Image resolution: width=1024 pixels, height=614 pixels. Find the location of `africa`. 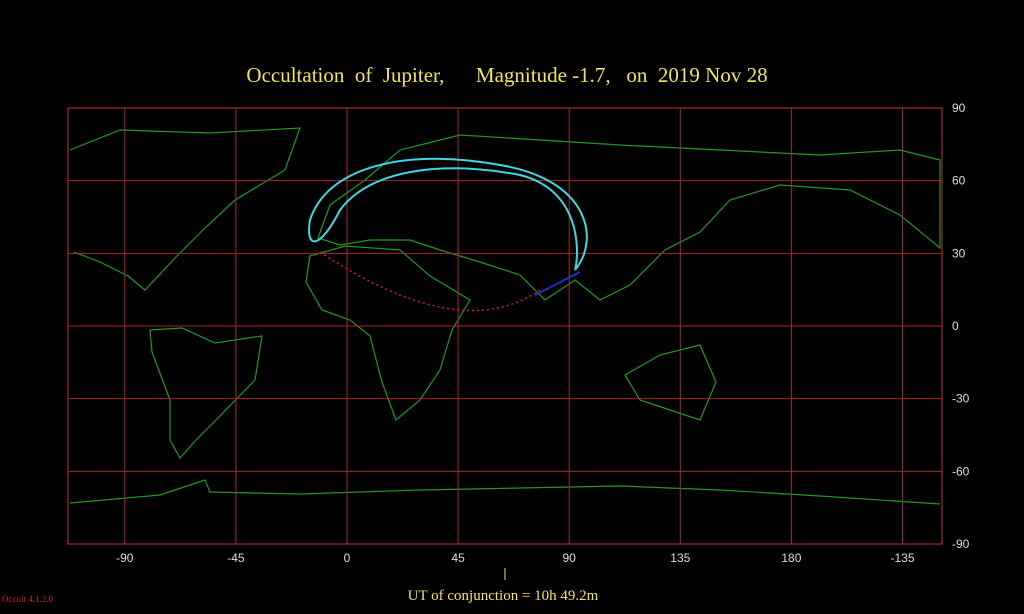

africa is located at coordinates (388, 333).